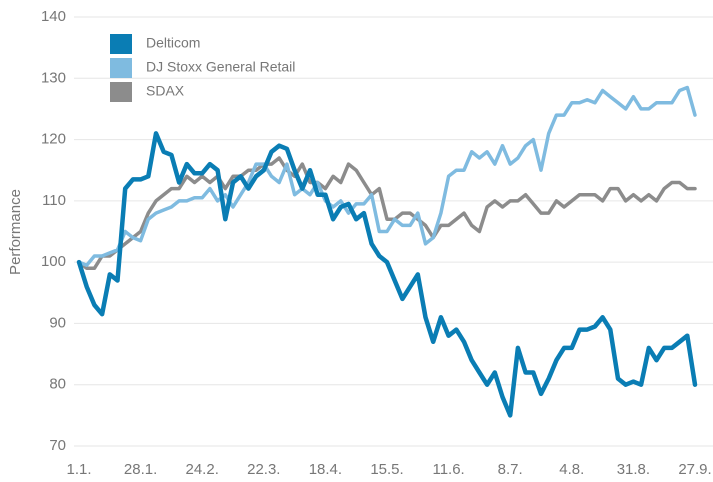 This screenshot has height=482, width=713. Describe the element at coordinates (510, 469) in the screenshot. I see `x-tick-label: 8.7.` at that location.